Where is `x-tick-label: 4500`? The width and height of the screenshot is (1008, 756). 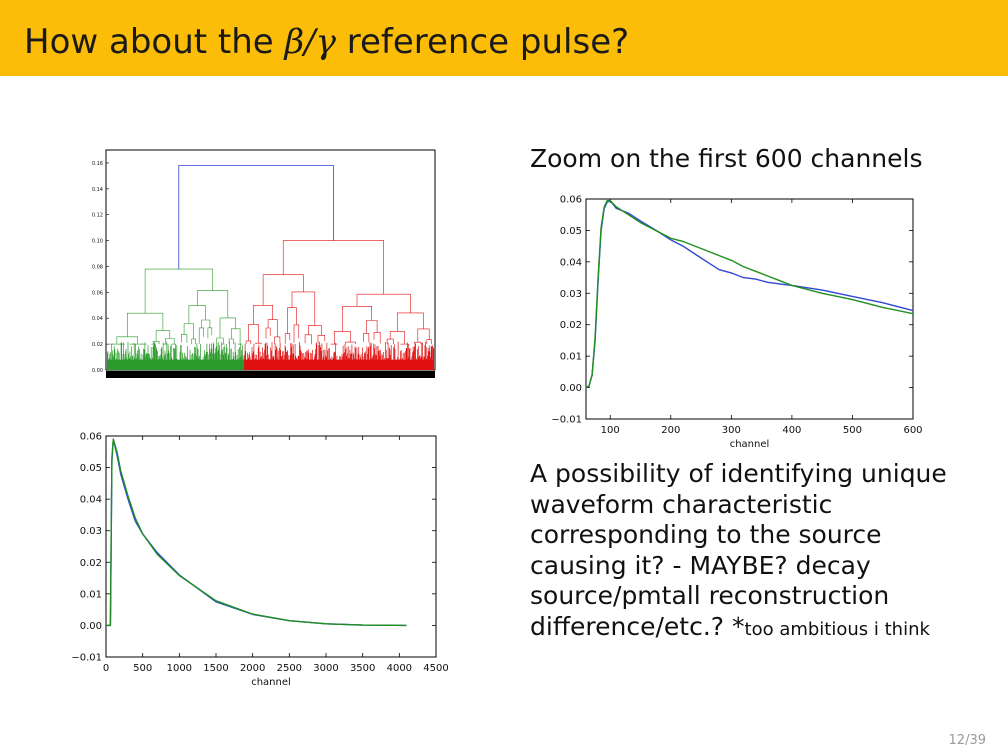 x-tick-label: 4500 is located at coordinates (435, 668).